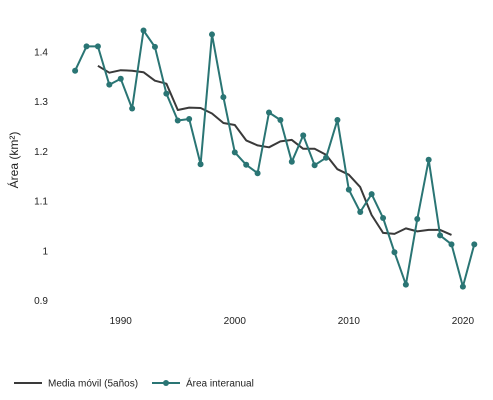 Image resolution: width=493 pixels, height=400 pixels. Describe the element at coordinates (41, 152) in the screenshot. I see `y-tick-label: 1.2` at that location.